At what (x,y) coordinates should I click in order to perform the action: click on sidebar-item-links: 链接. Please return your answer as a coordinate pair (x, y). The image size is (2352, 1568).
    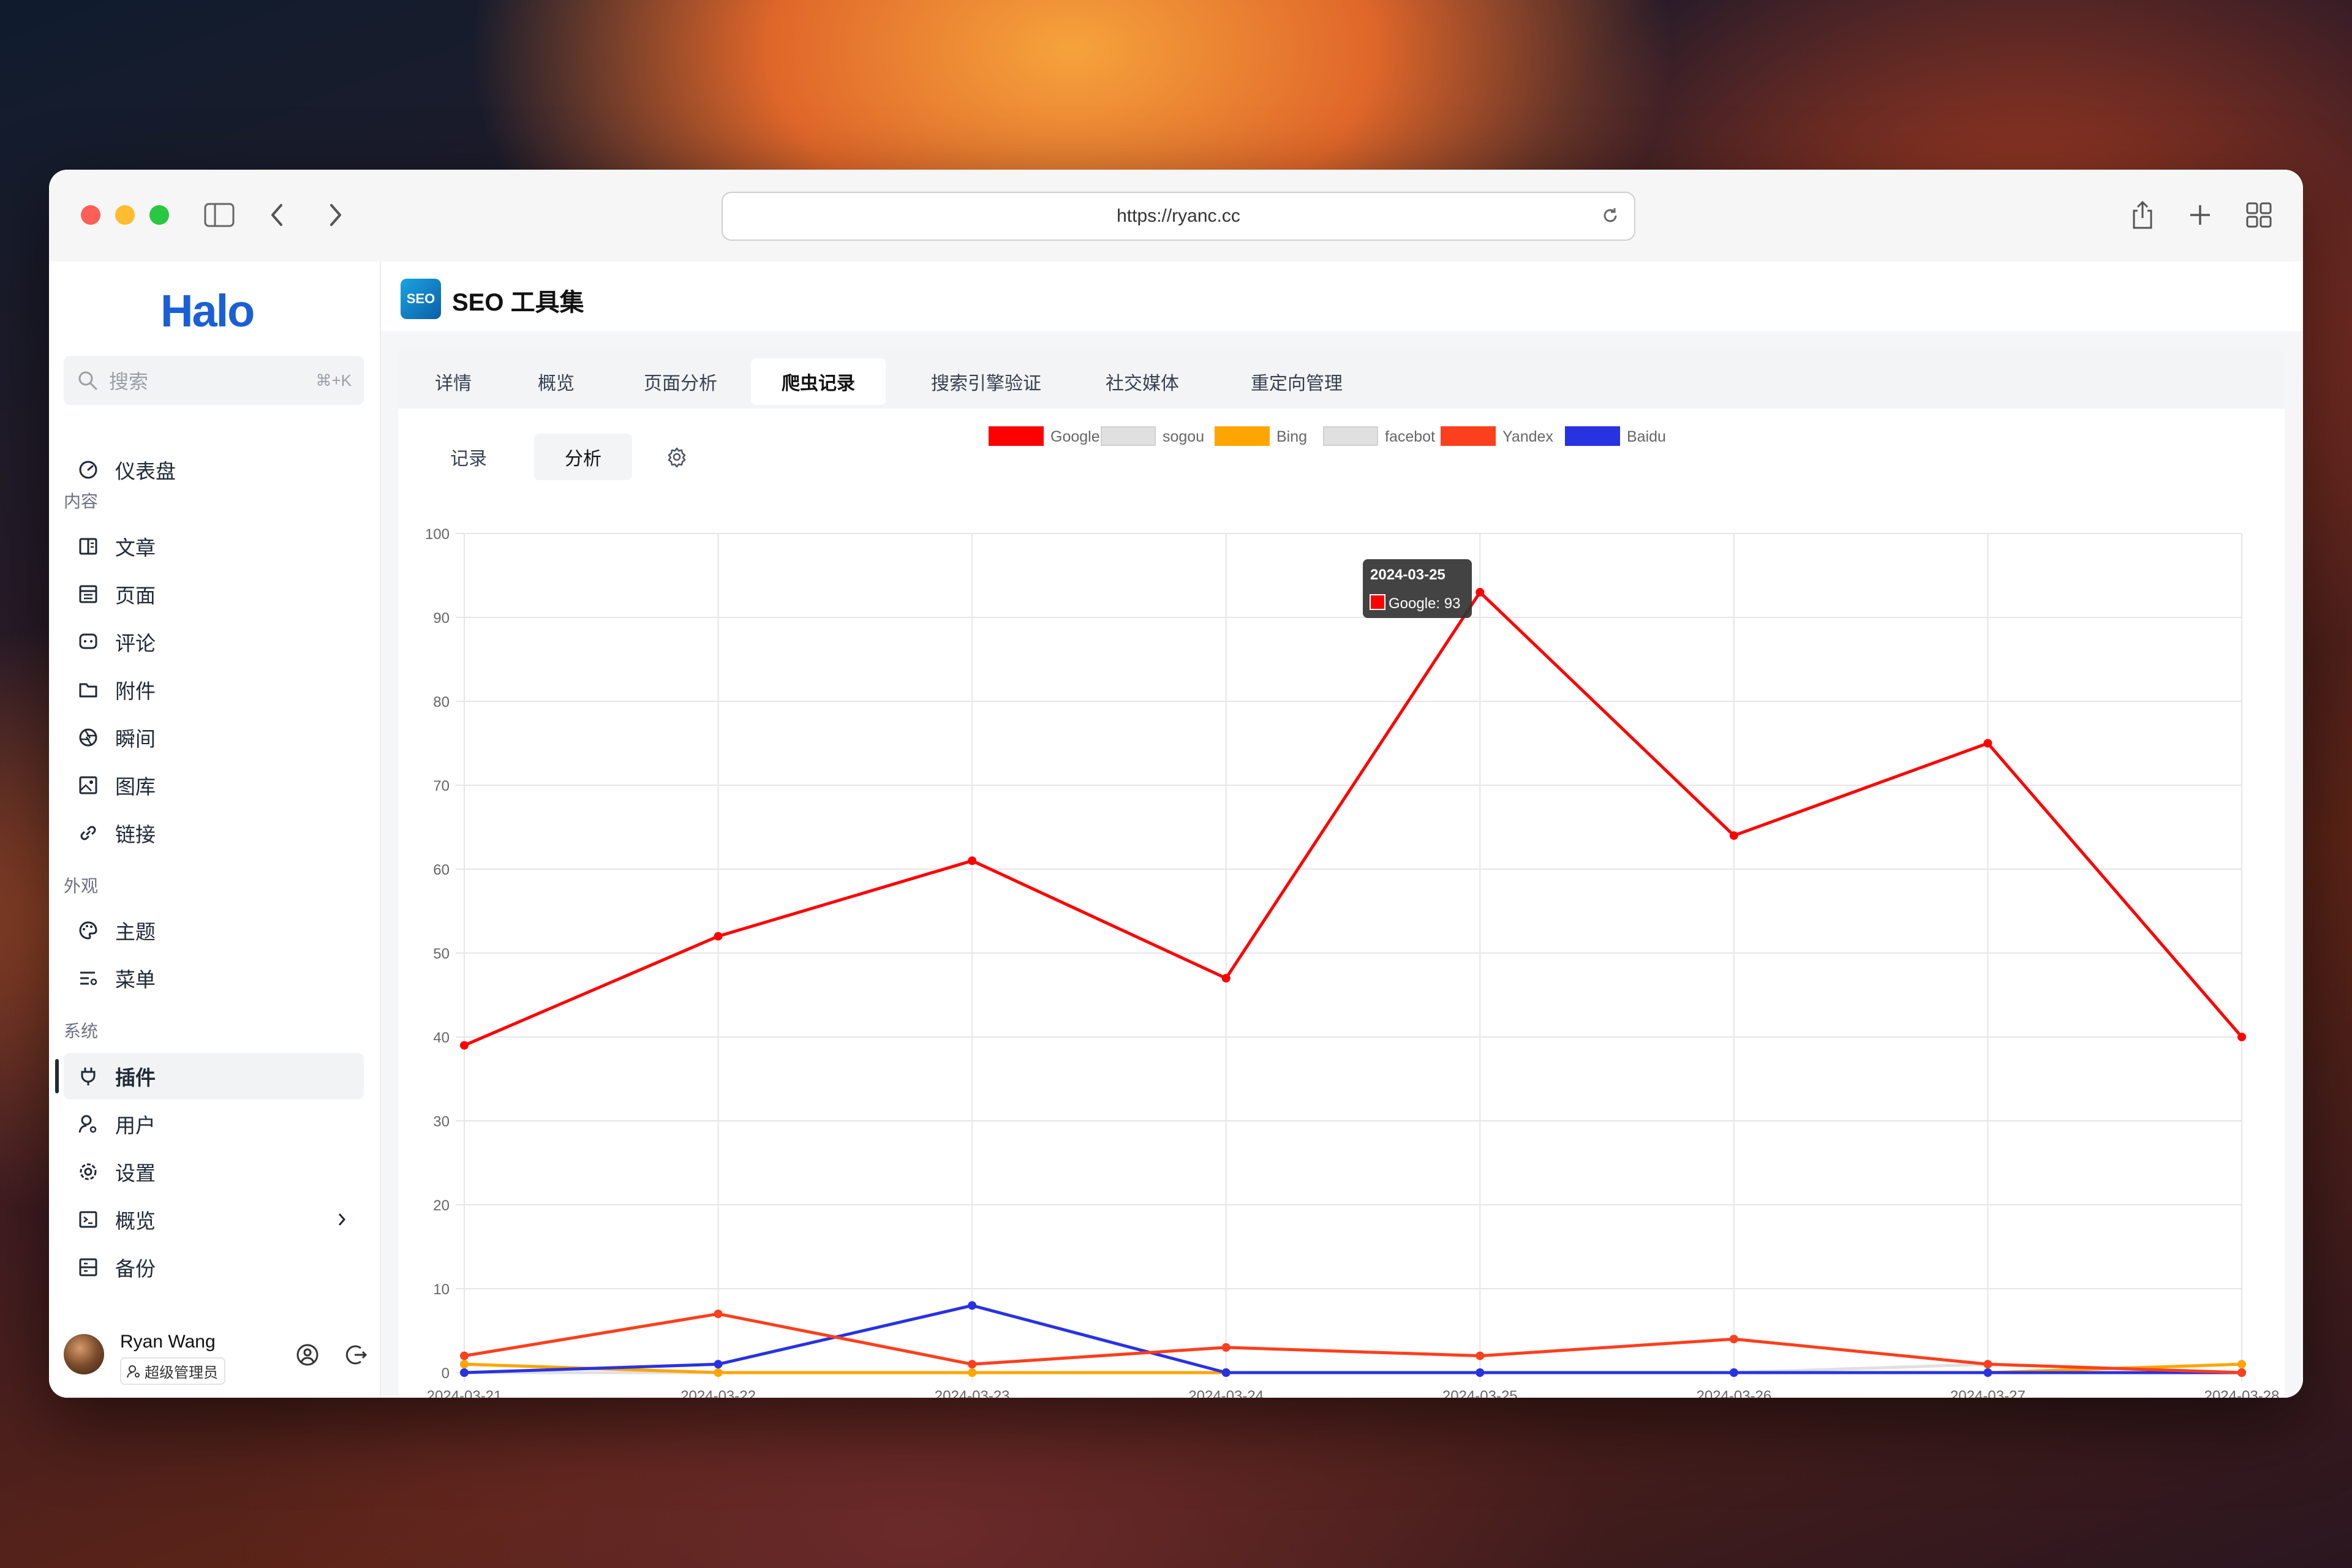
    Looking at the image, I should click on (214, 833).